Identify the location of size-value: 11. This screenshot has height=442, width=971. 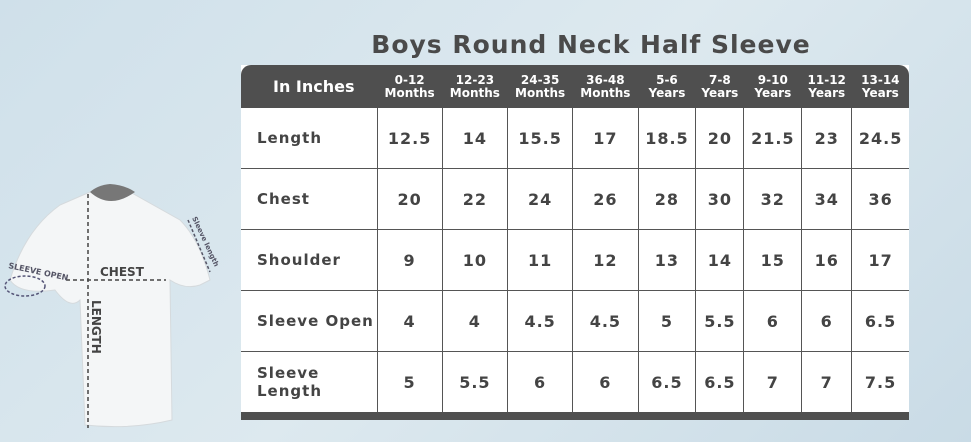
(539, 260).